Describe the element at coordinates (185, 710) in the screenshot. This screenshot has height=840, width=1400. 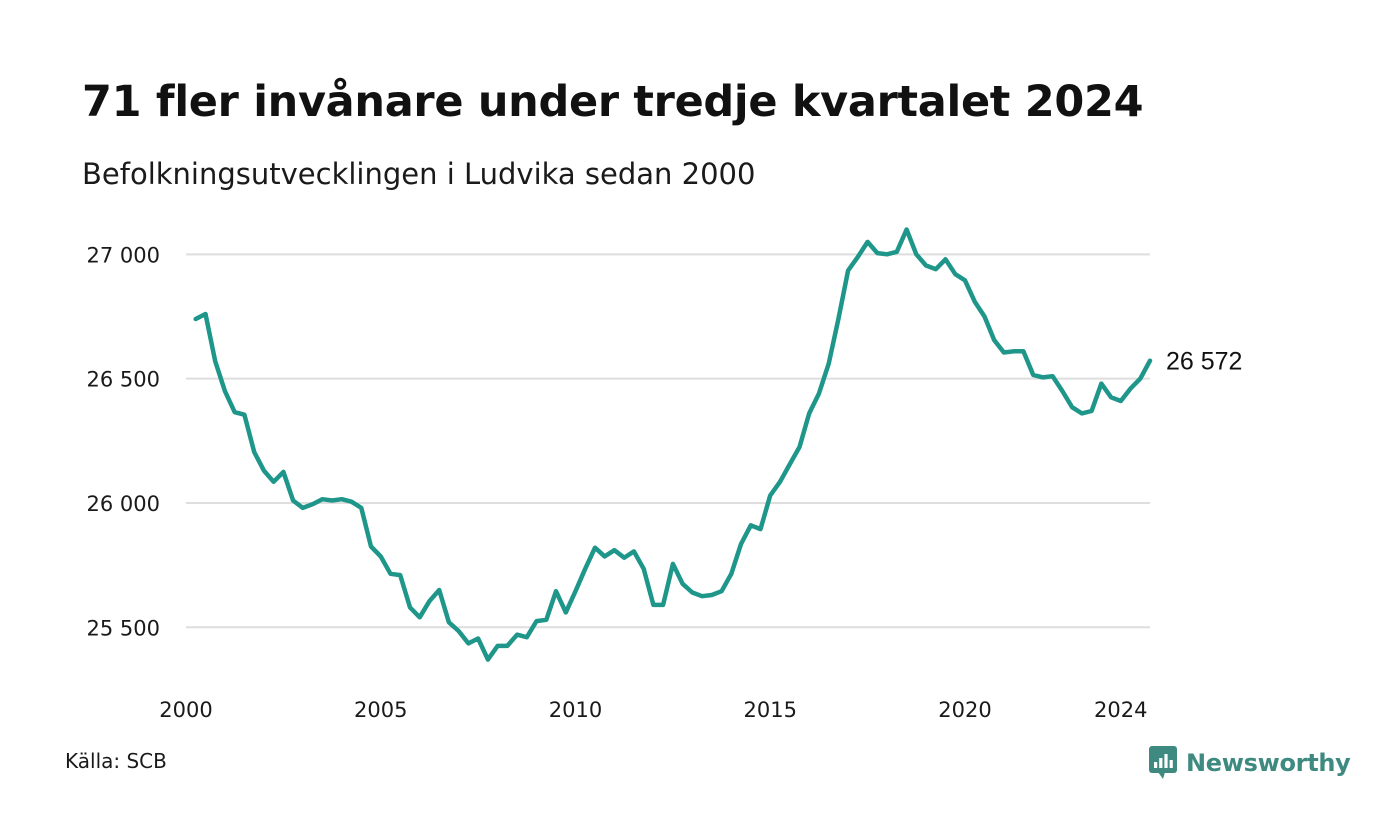
I see `x-tick-label: 2000` at that location.